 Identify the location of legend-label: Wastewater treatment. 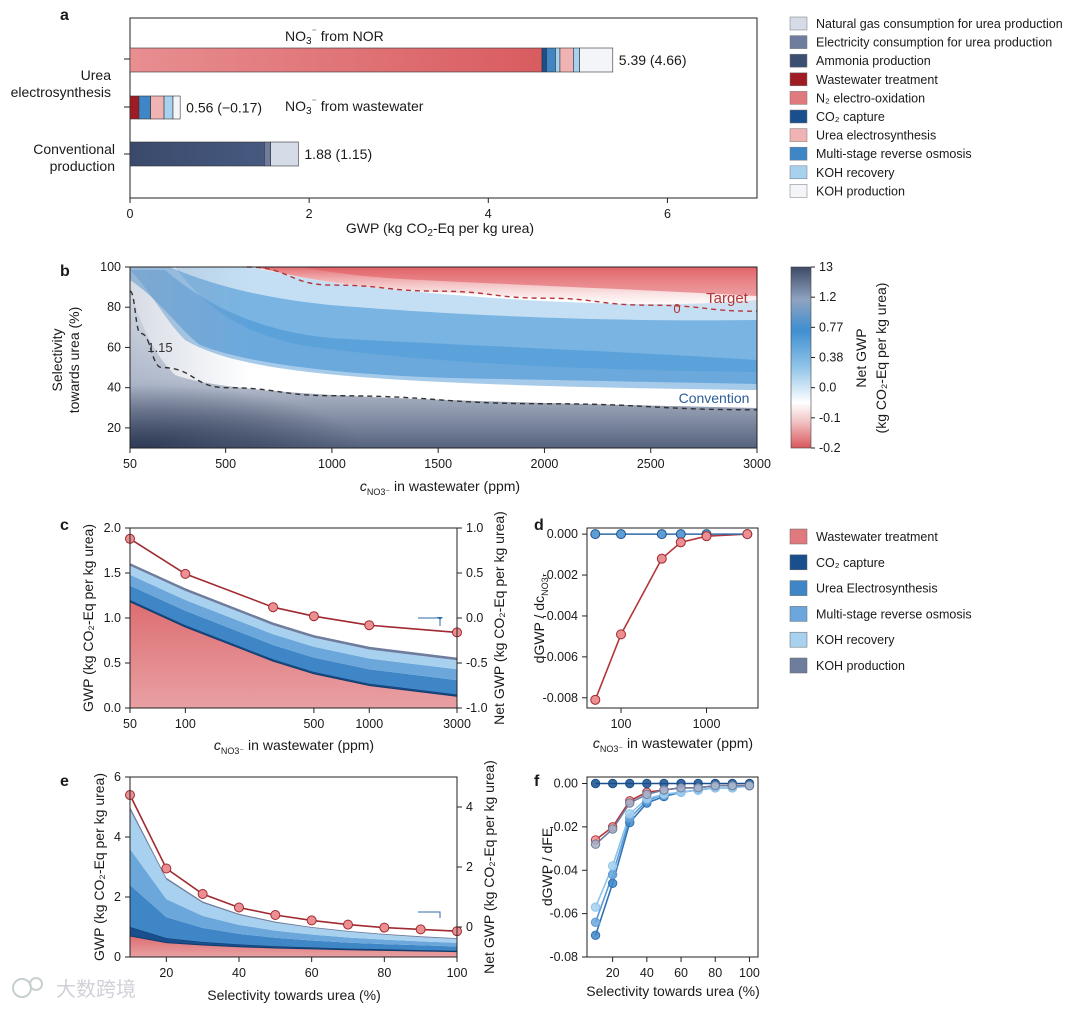
(877, 537).